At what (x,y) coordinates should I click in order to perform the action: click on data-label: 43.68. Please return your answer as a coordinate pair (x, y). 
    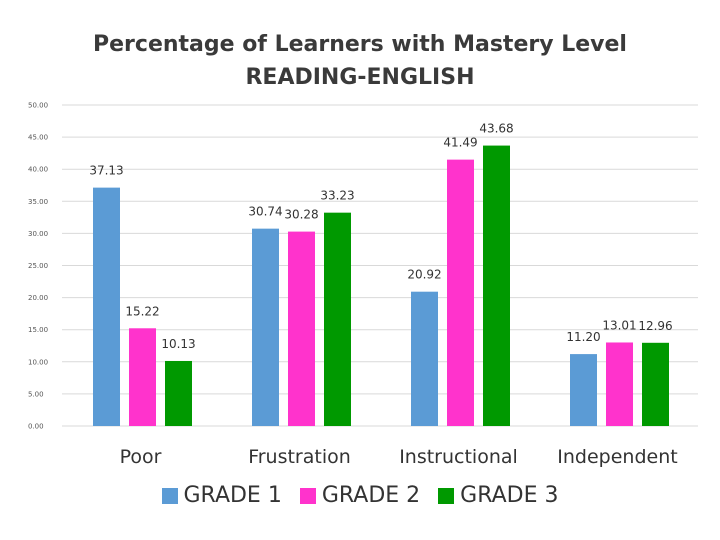
    Looking at the image, I should click on (496, 129).